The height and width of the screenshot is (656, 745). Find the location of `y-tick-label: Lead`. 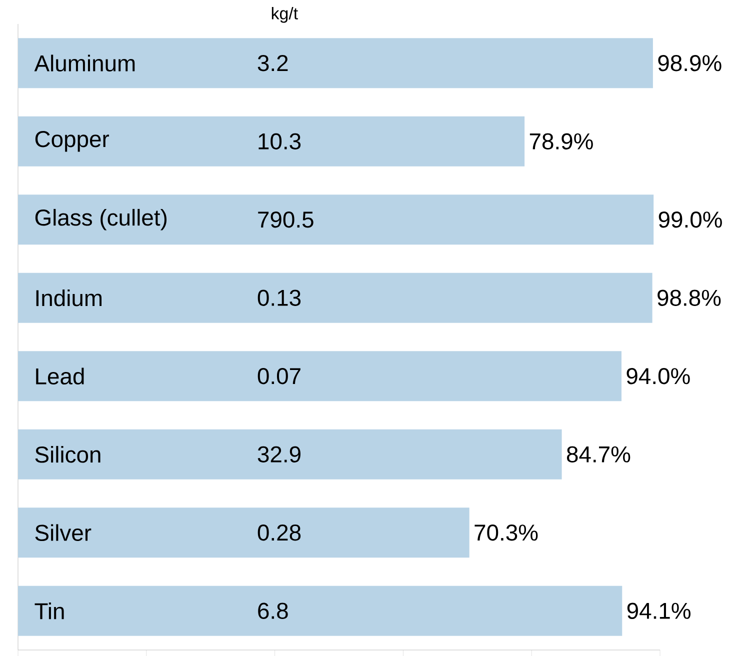

y-tick-label: Lead is located at coordinates (60, 376).